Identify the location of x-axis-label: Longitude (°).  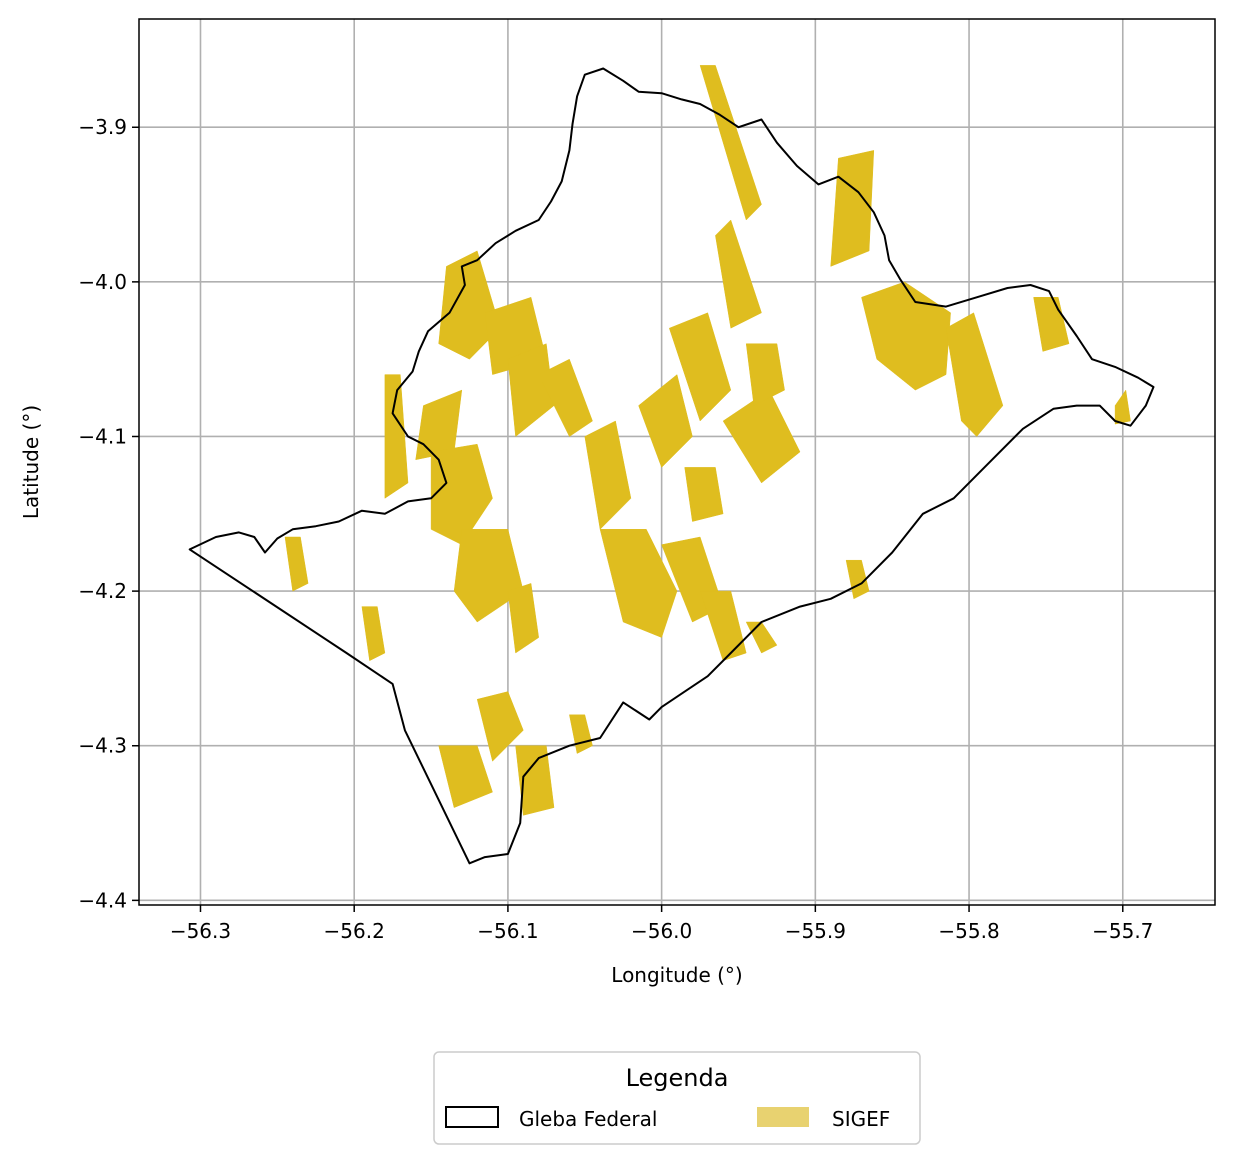
(676, 975).